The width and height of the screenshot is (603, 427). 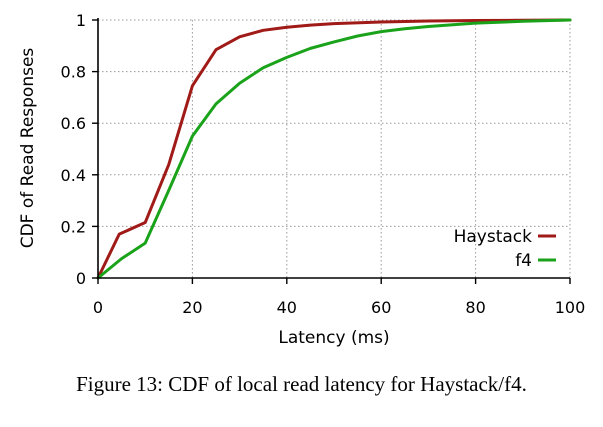 I want to click on y-tick-label: 1, so click(x=81, y=20).